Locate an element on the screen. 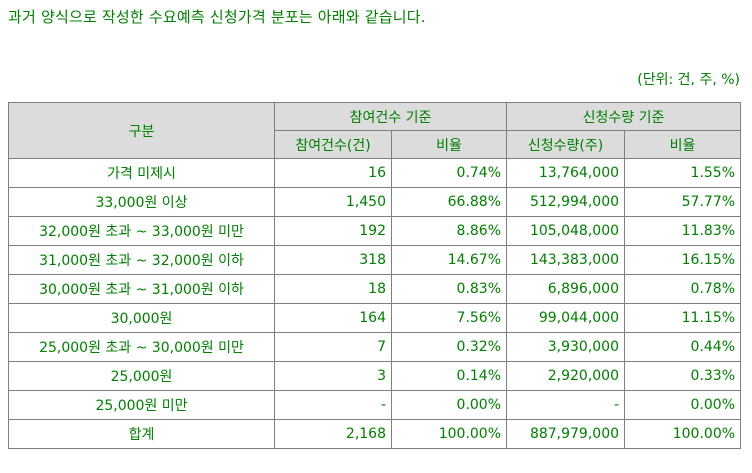 The image size is (752, 473). quantity-cell: 2,920,000 is located at coordinates (566, 376).